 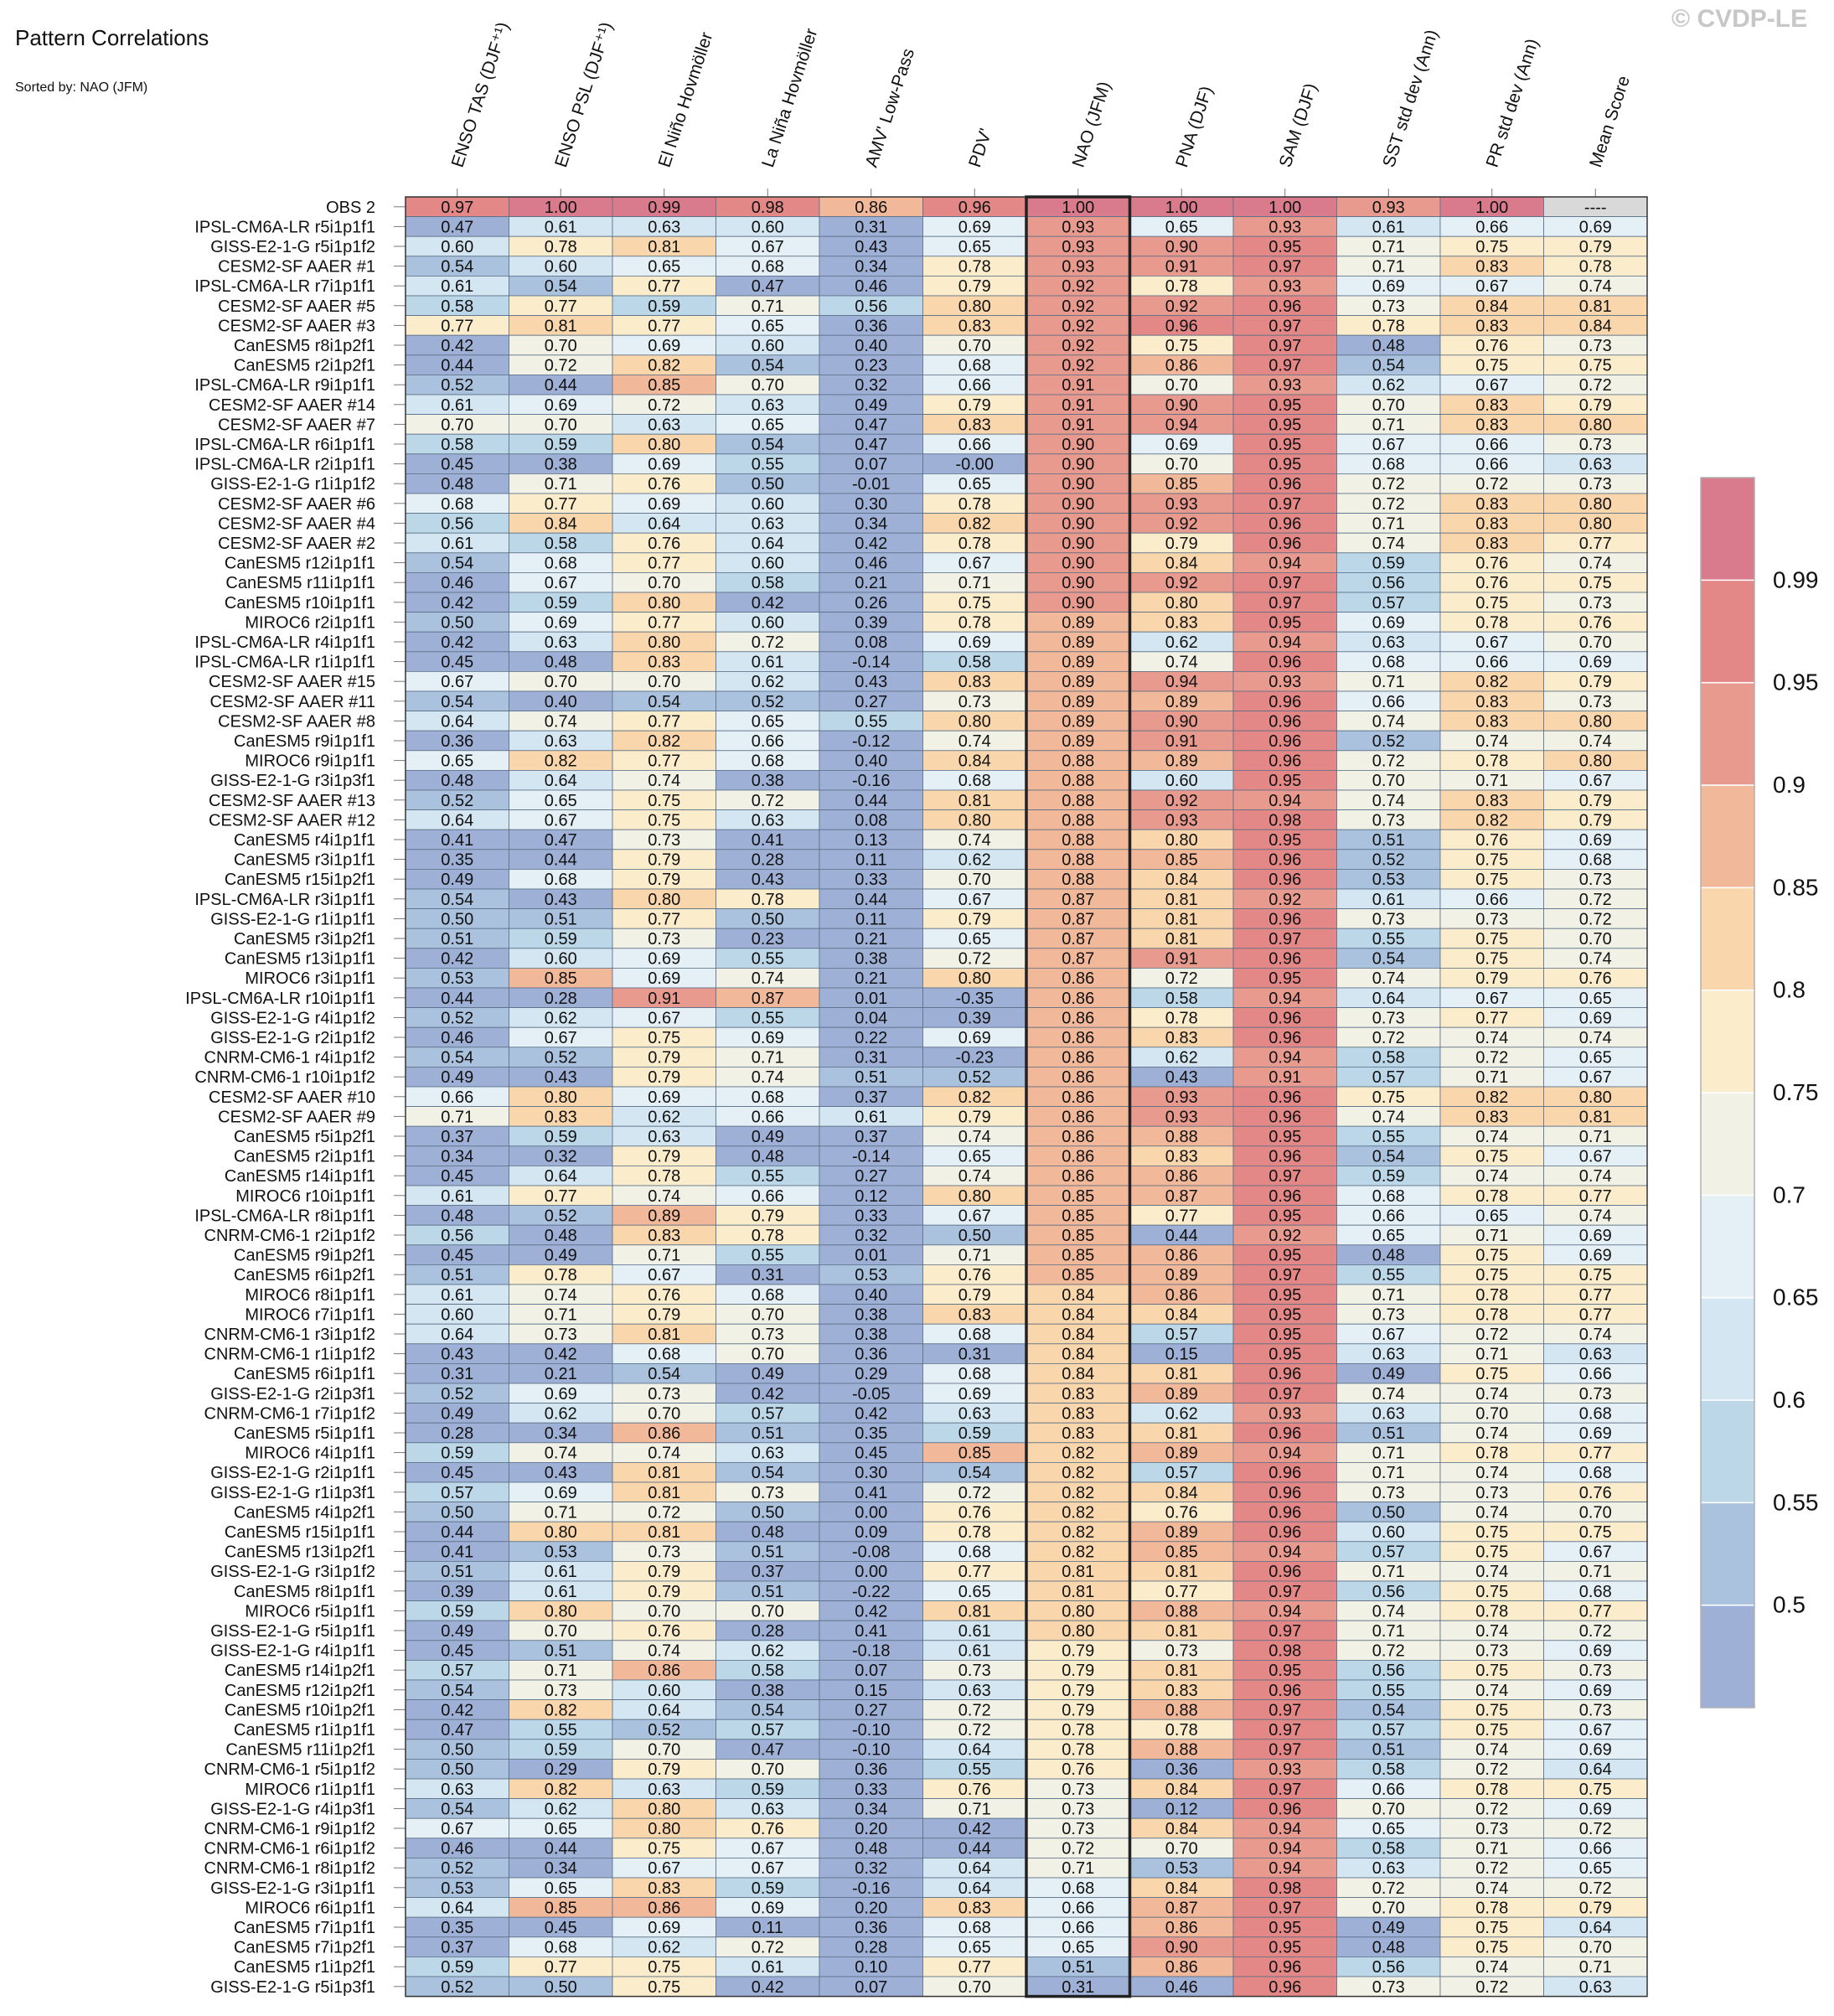 What do you see at coordinates (1181, 999) in the screenshot?
I see `cell-value: 0.58` at bounding box center [1181, 999].